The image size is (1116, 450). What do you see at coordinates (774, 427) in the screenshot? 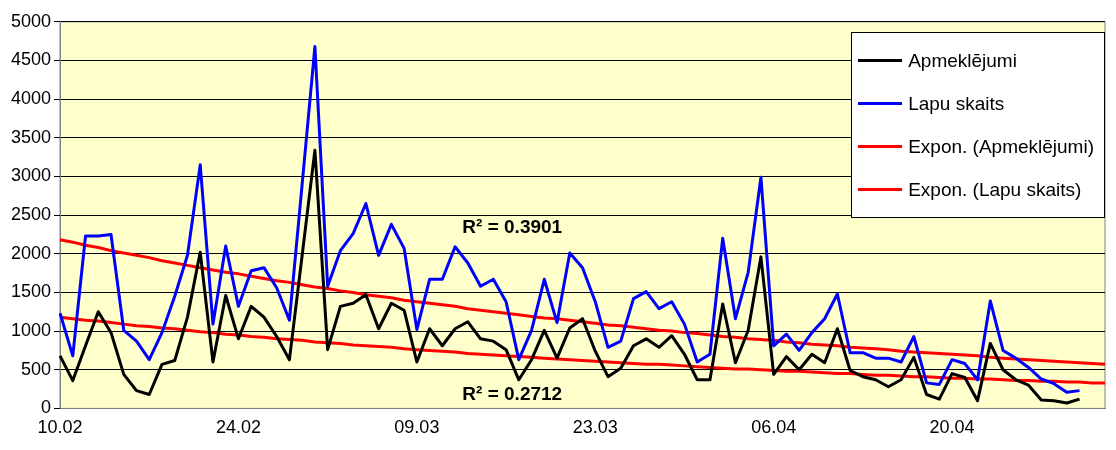
I see `x-tick-label: 06.04` at bounding box center [774, 427].